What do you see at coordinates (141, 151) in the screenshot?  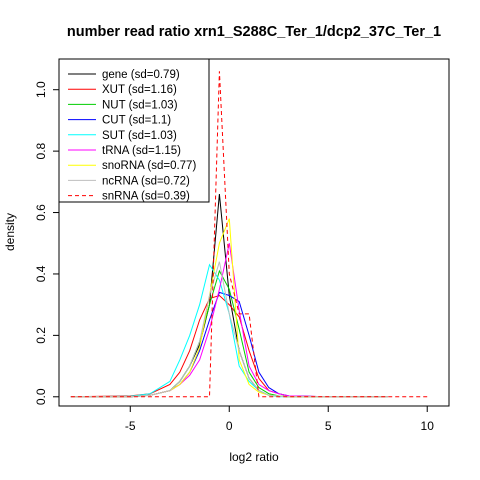 I see `legend-label: tRNA (sd=1.15)` at bounding box center [141, 151].